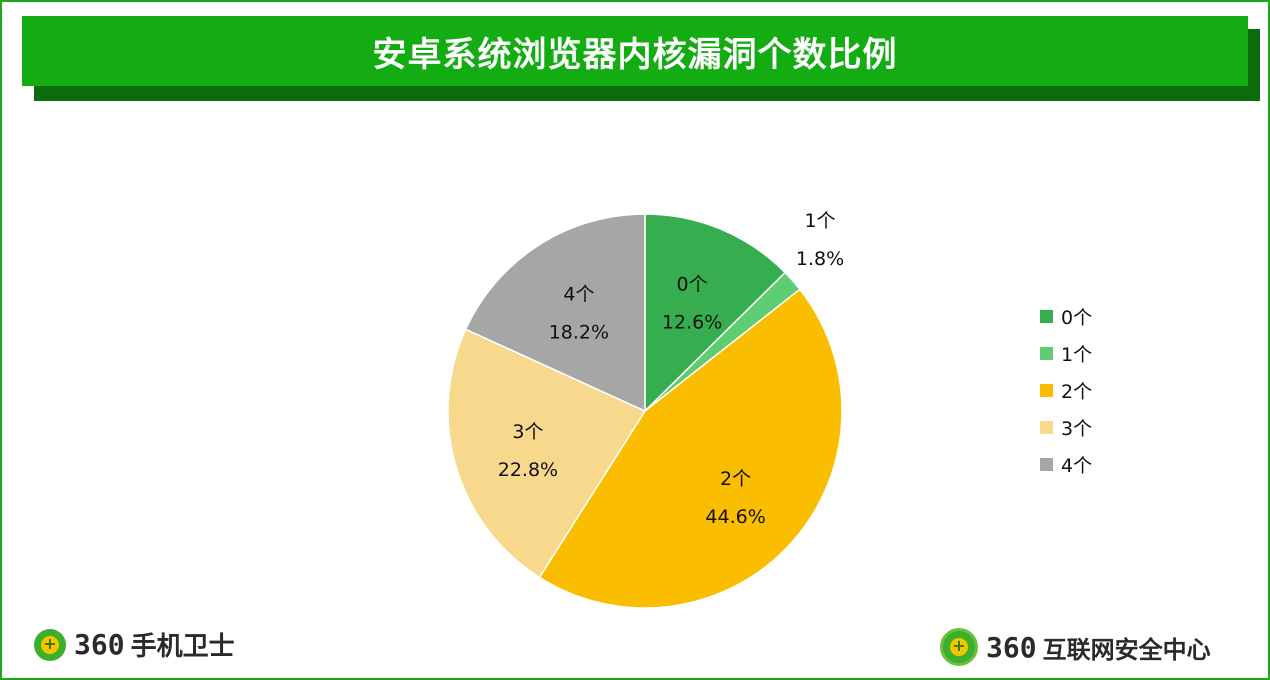  Describe the element at coordinates (528, 470) in the screenshot. I see `slice-percent-label: 22.8%` at that location.